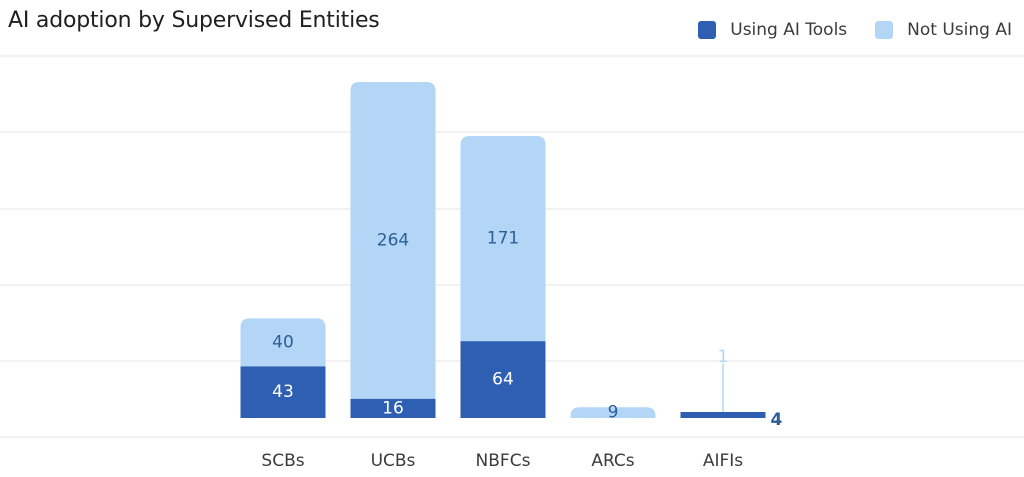  I want to click on data-label-not-using: 40, so click(283, 342).